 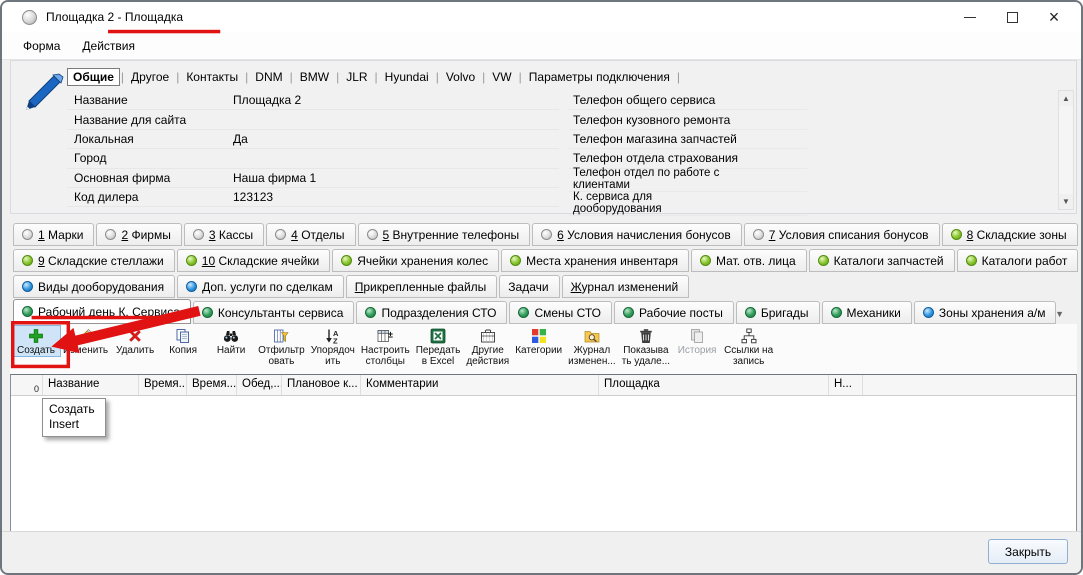 What do you see at coordinates (94, 286) in the screenshot?
I see `detail-tab: Виды дооборудования` at bounding box center [94, 286].